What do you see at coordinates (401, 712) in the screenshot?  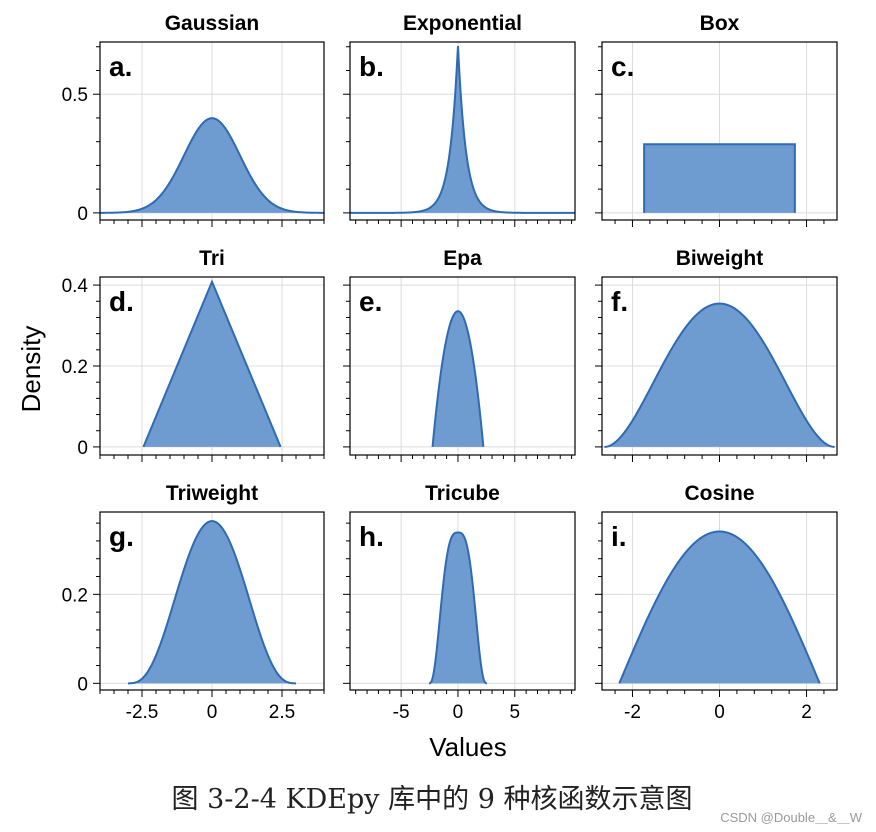 I see `x-tick-label: -5` at bounding box center [401, 712].